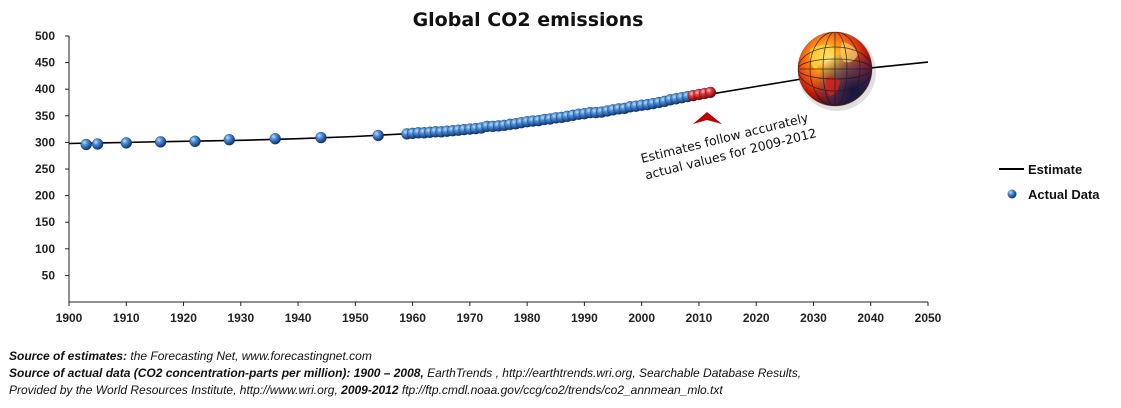 The height and width of the screenshot is (408, 1121). What do you see at coordinates (928, 318) in the screenshot?
I see `x-tick-label: 2050` at bounding box center [928, 318].